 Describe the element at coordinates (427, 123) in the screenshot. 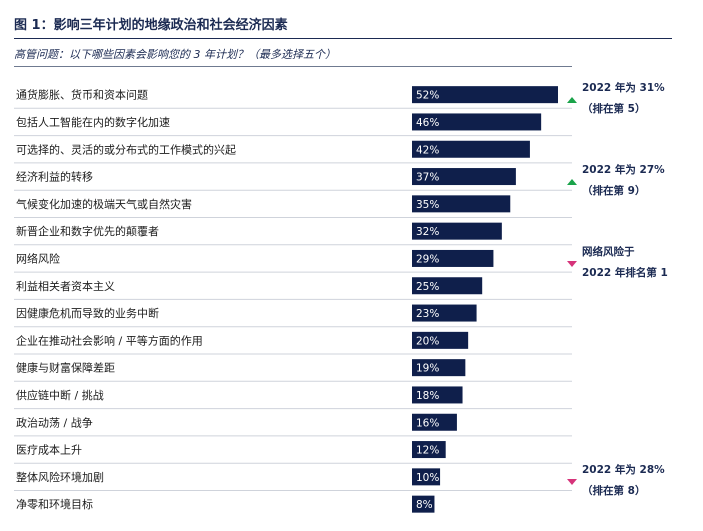

I see `value-label: 46%` at that location.